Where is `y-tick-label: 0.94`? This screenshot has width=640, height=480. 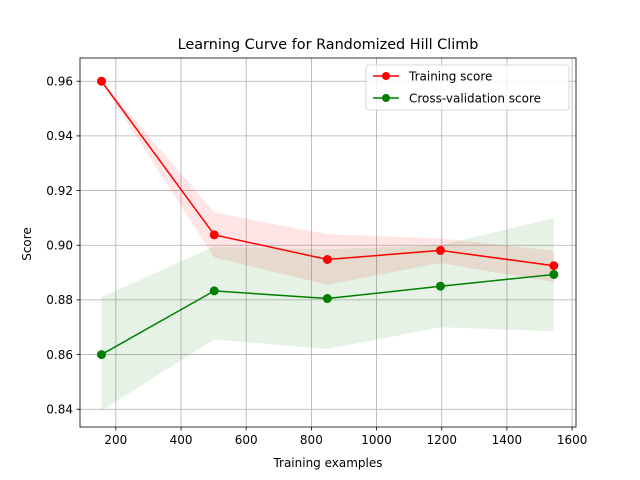 y-tick-label: 0.94 is located at coordinates (59, 136).